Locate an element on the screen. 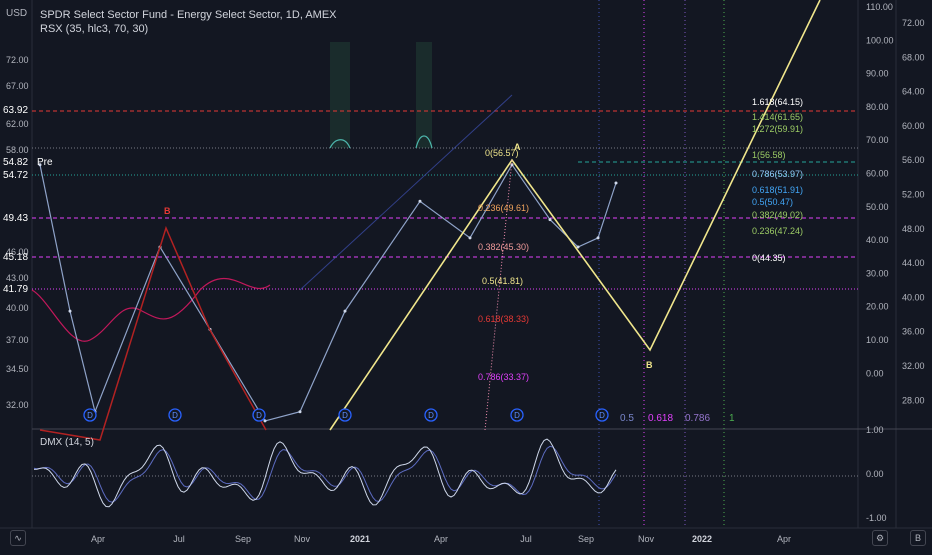 The width and height of the screenshot is (932, 555). price-tag-63-92: 63.92 is located at coordinates (16, 110).